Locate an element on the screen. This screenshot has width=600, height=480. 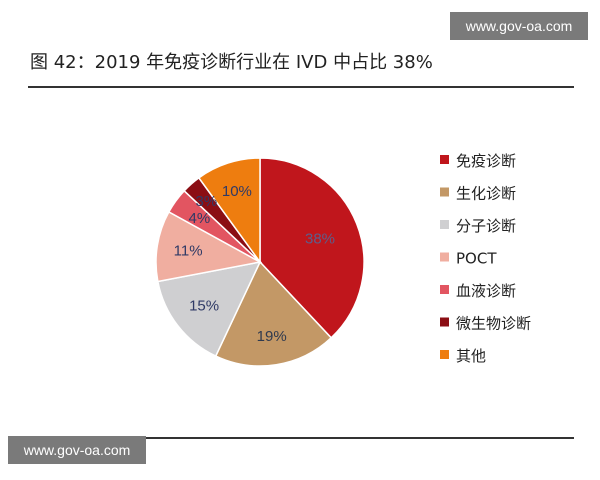
legend-label-4: POCT is located at coordinates (476, 259).